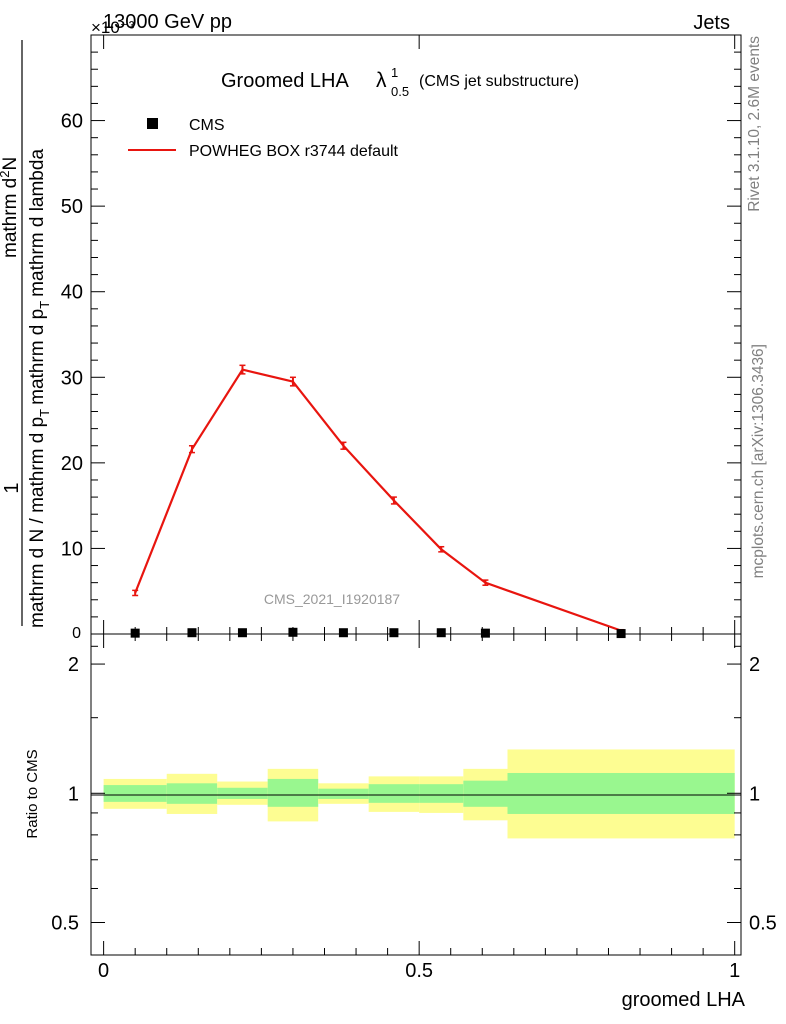 Image resolution: width=786 pixels, height=1024 pixels. What do you see at coordinates (72, 122) in the screenshot?
I see `main-ytick-label: 60` at bounding box center [72, 122].